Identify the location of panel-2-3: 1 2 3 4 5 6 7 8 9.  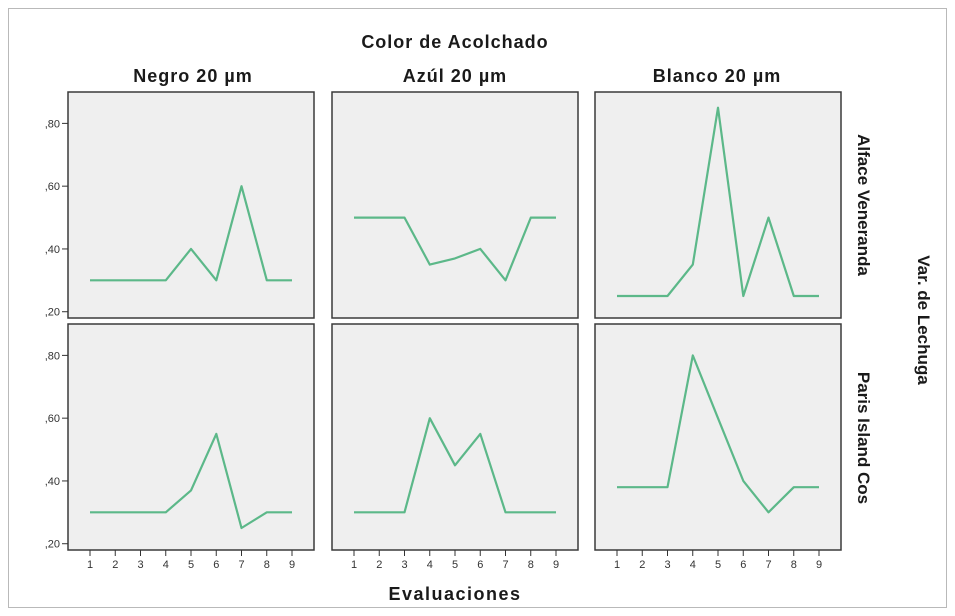
(718, 447).